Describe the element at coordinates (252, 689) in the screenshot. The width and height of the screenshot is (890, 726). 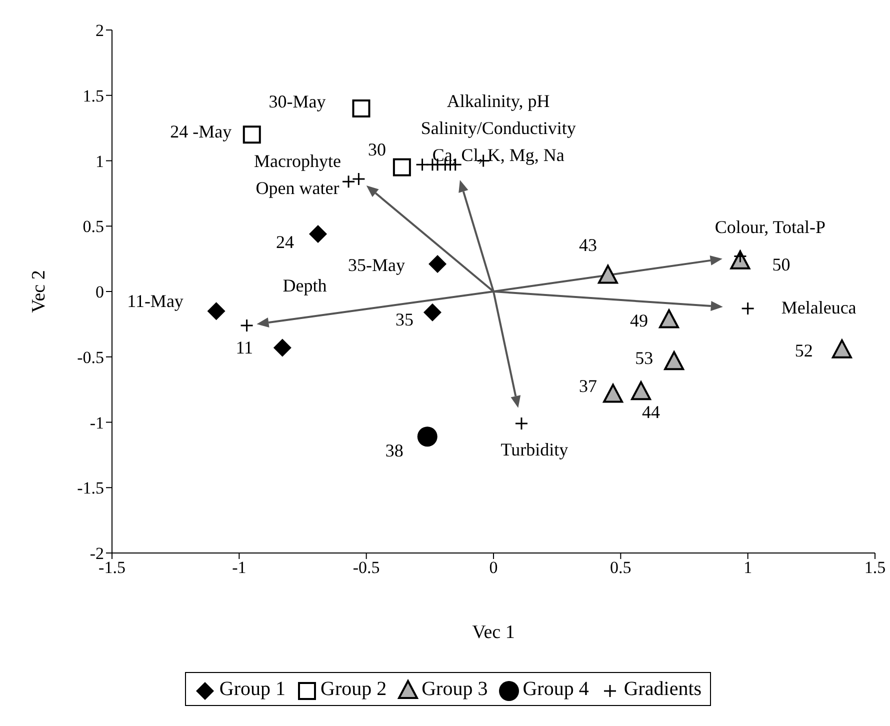
I see `legend-label: Group 1` at that location.